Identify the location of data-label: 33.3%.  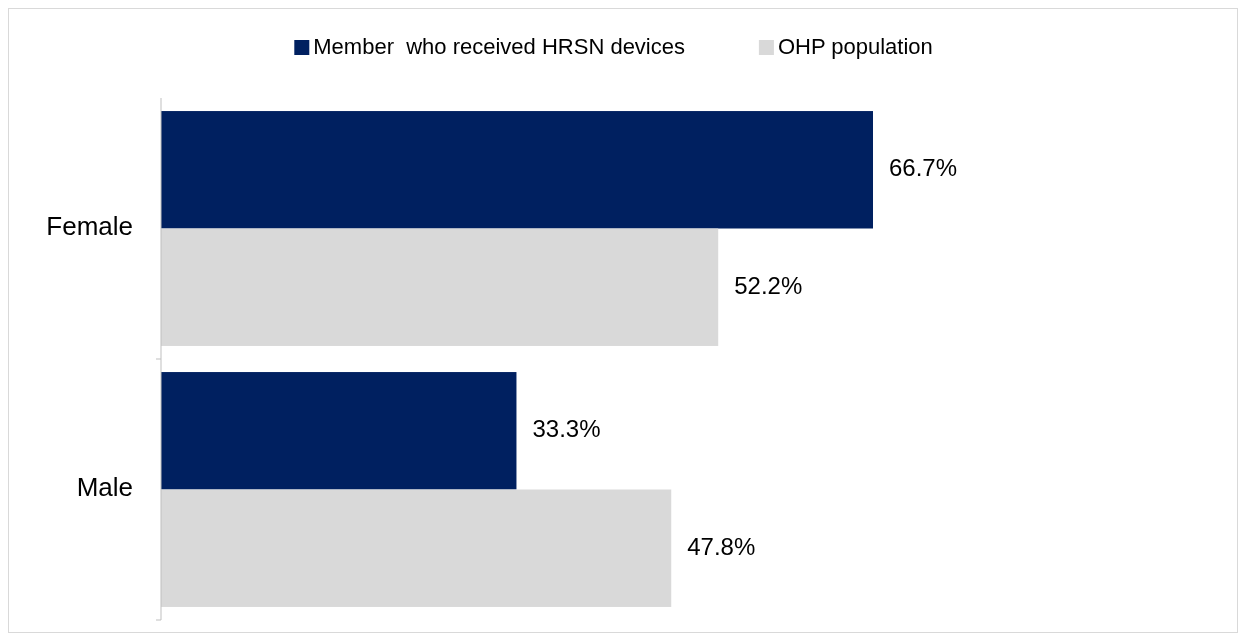
(566, 429).